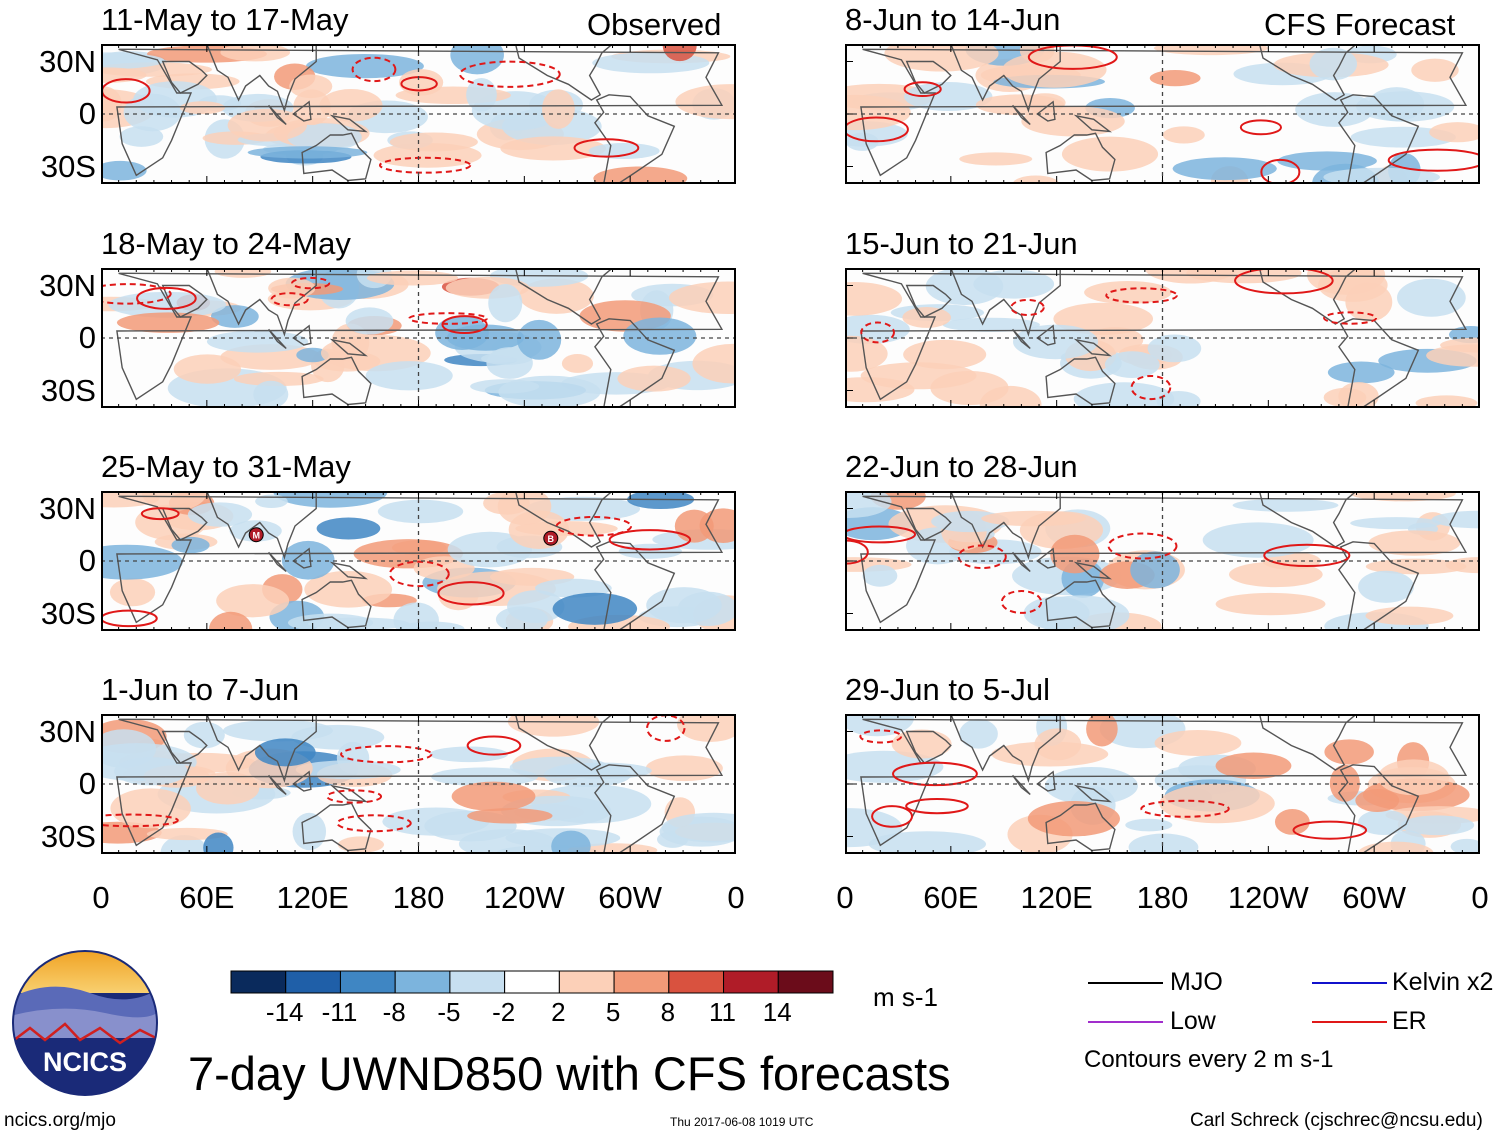  What do you see at coordinates (60, 1120) in the screenshot?
I see `footer-url: ncics.org/mjo` at bounding box center [60, 1120].